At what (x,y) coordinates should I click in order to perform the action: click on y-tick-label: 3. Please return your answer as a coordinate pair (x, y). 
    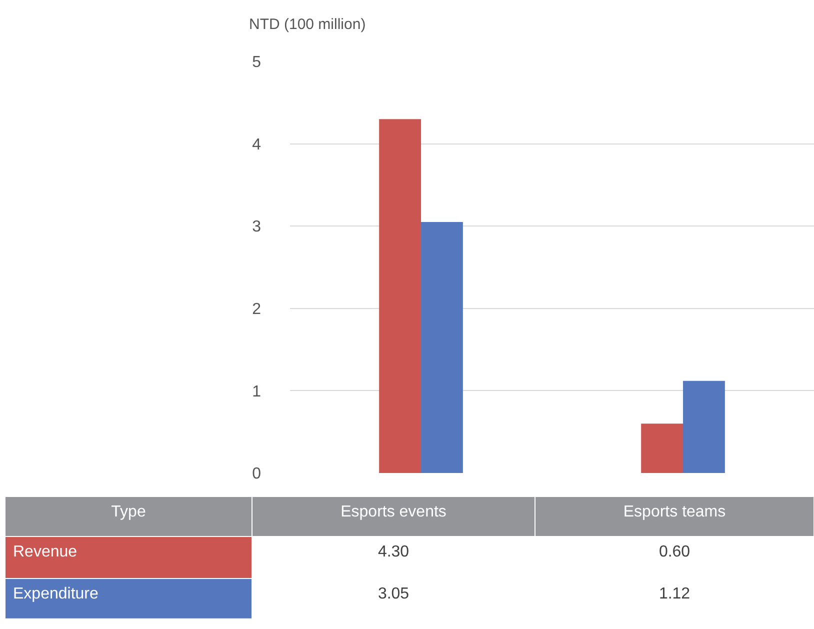
    Looking at the image, I should click on (257, 227).